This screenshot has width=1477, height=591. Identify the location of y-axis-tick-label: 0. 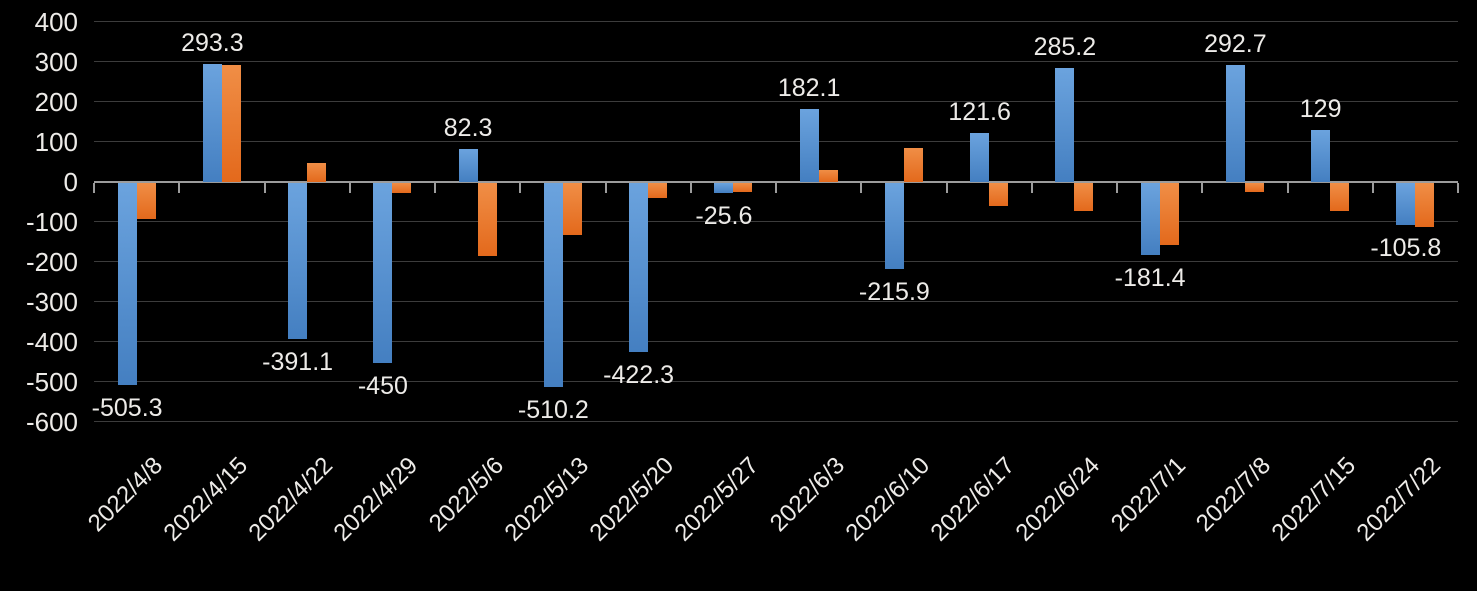
(70, 181).